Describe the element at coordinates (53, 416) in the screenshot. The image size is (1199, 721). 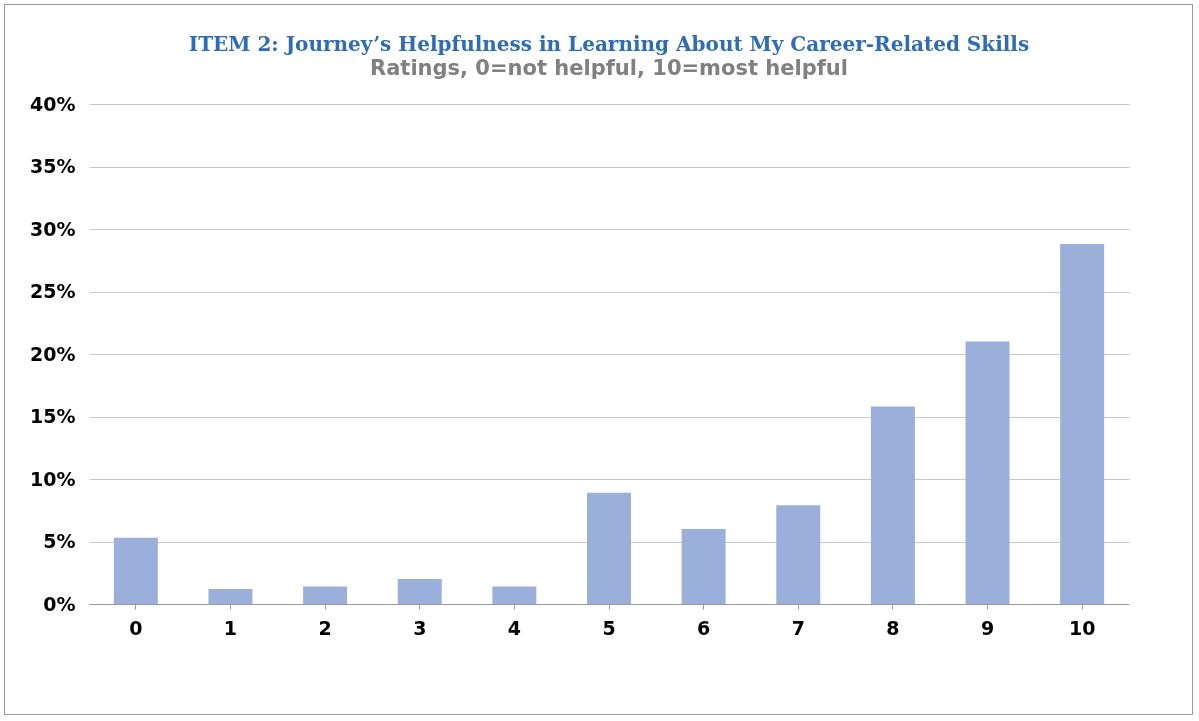
I see `y-tick-label: 15%` at that location.